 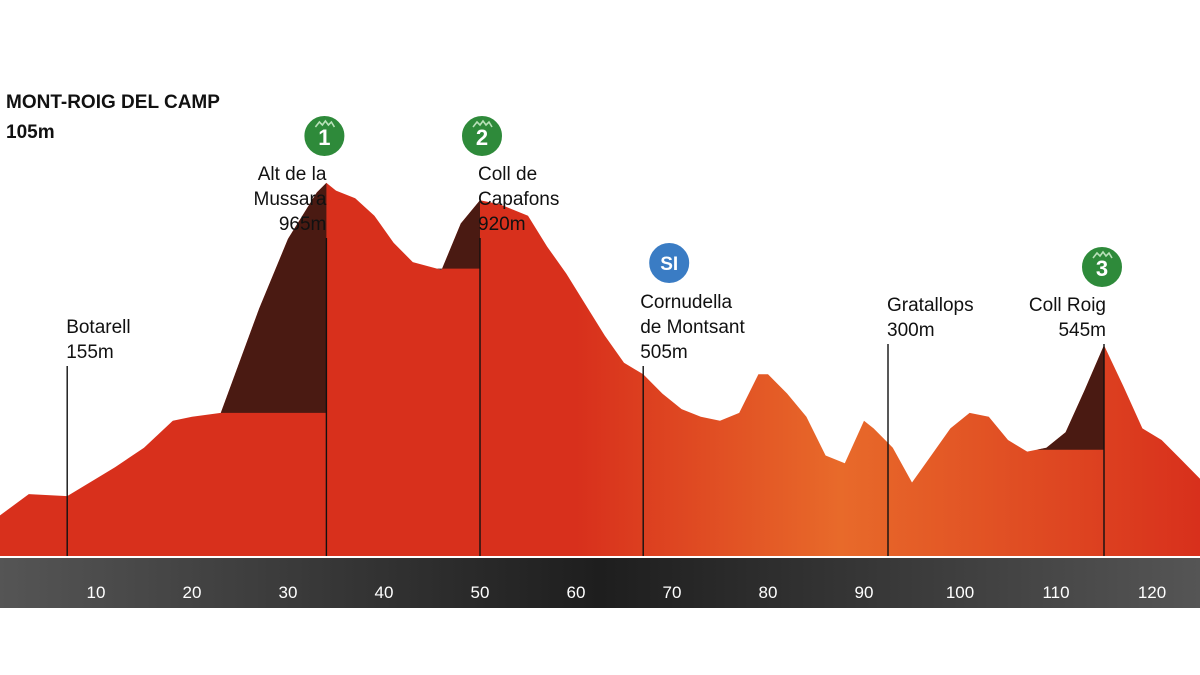 What do you see at coordinates (960, 592) in the screenshot?
I see `x-tick-label: 100` at bounding box center [960, 592].